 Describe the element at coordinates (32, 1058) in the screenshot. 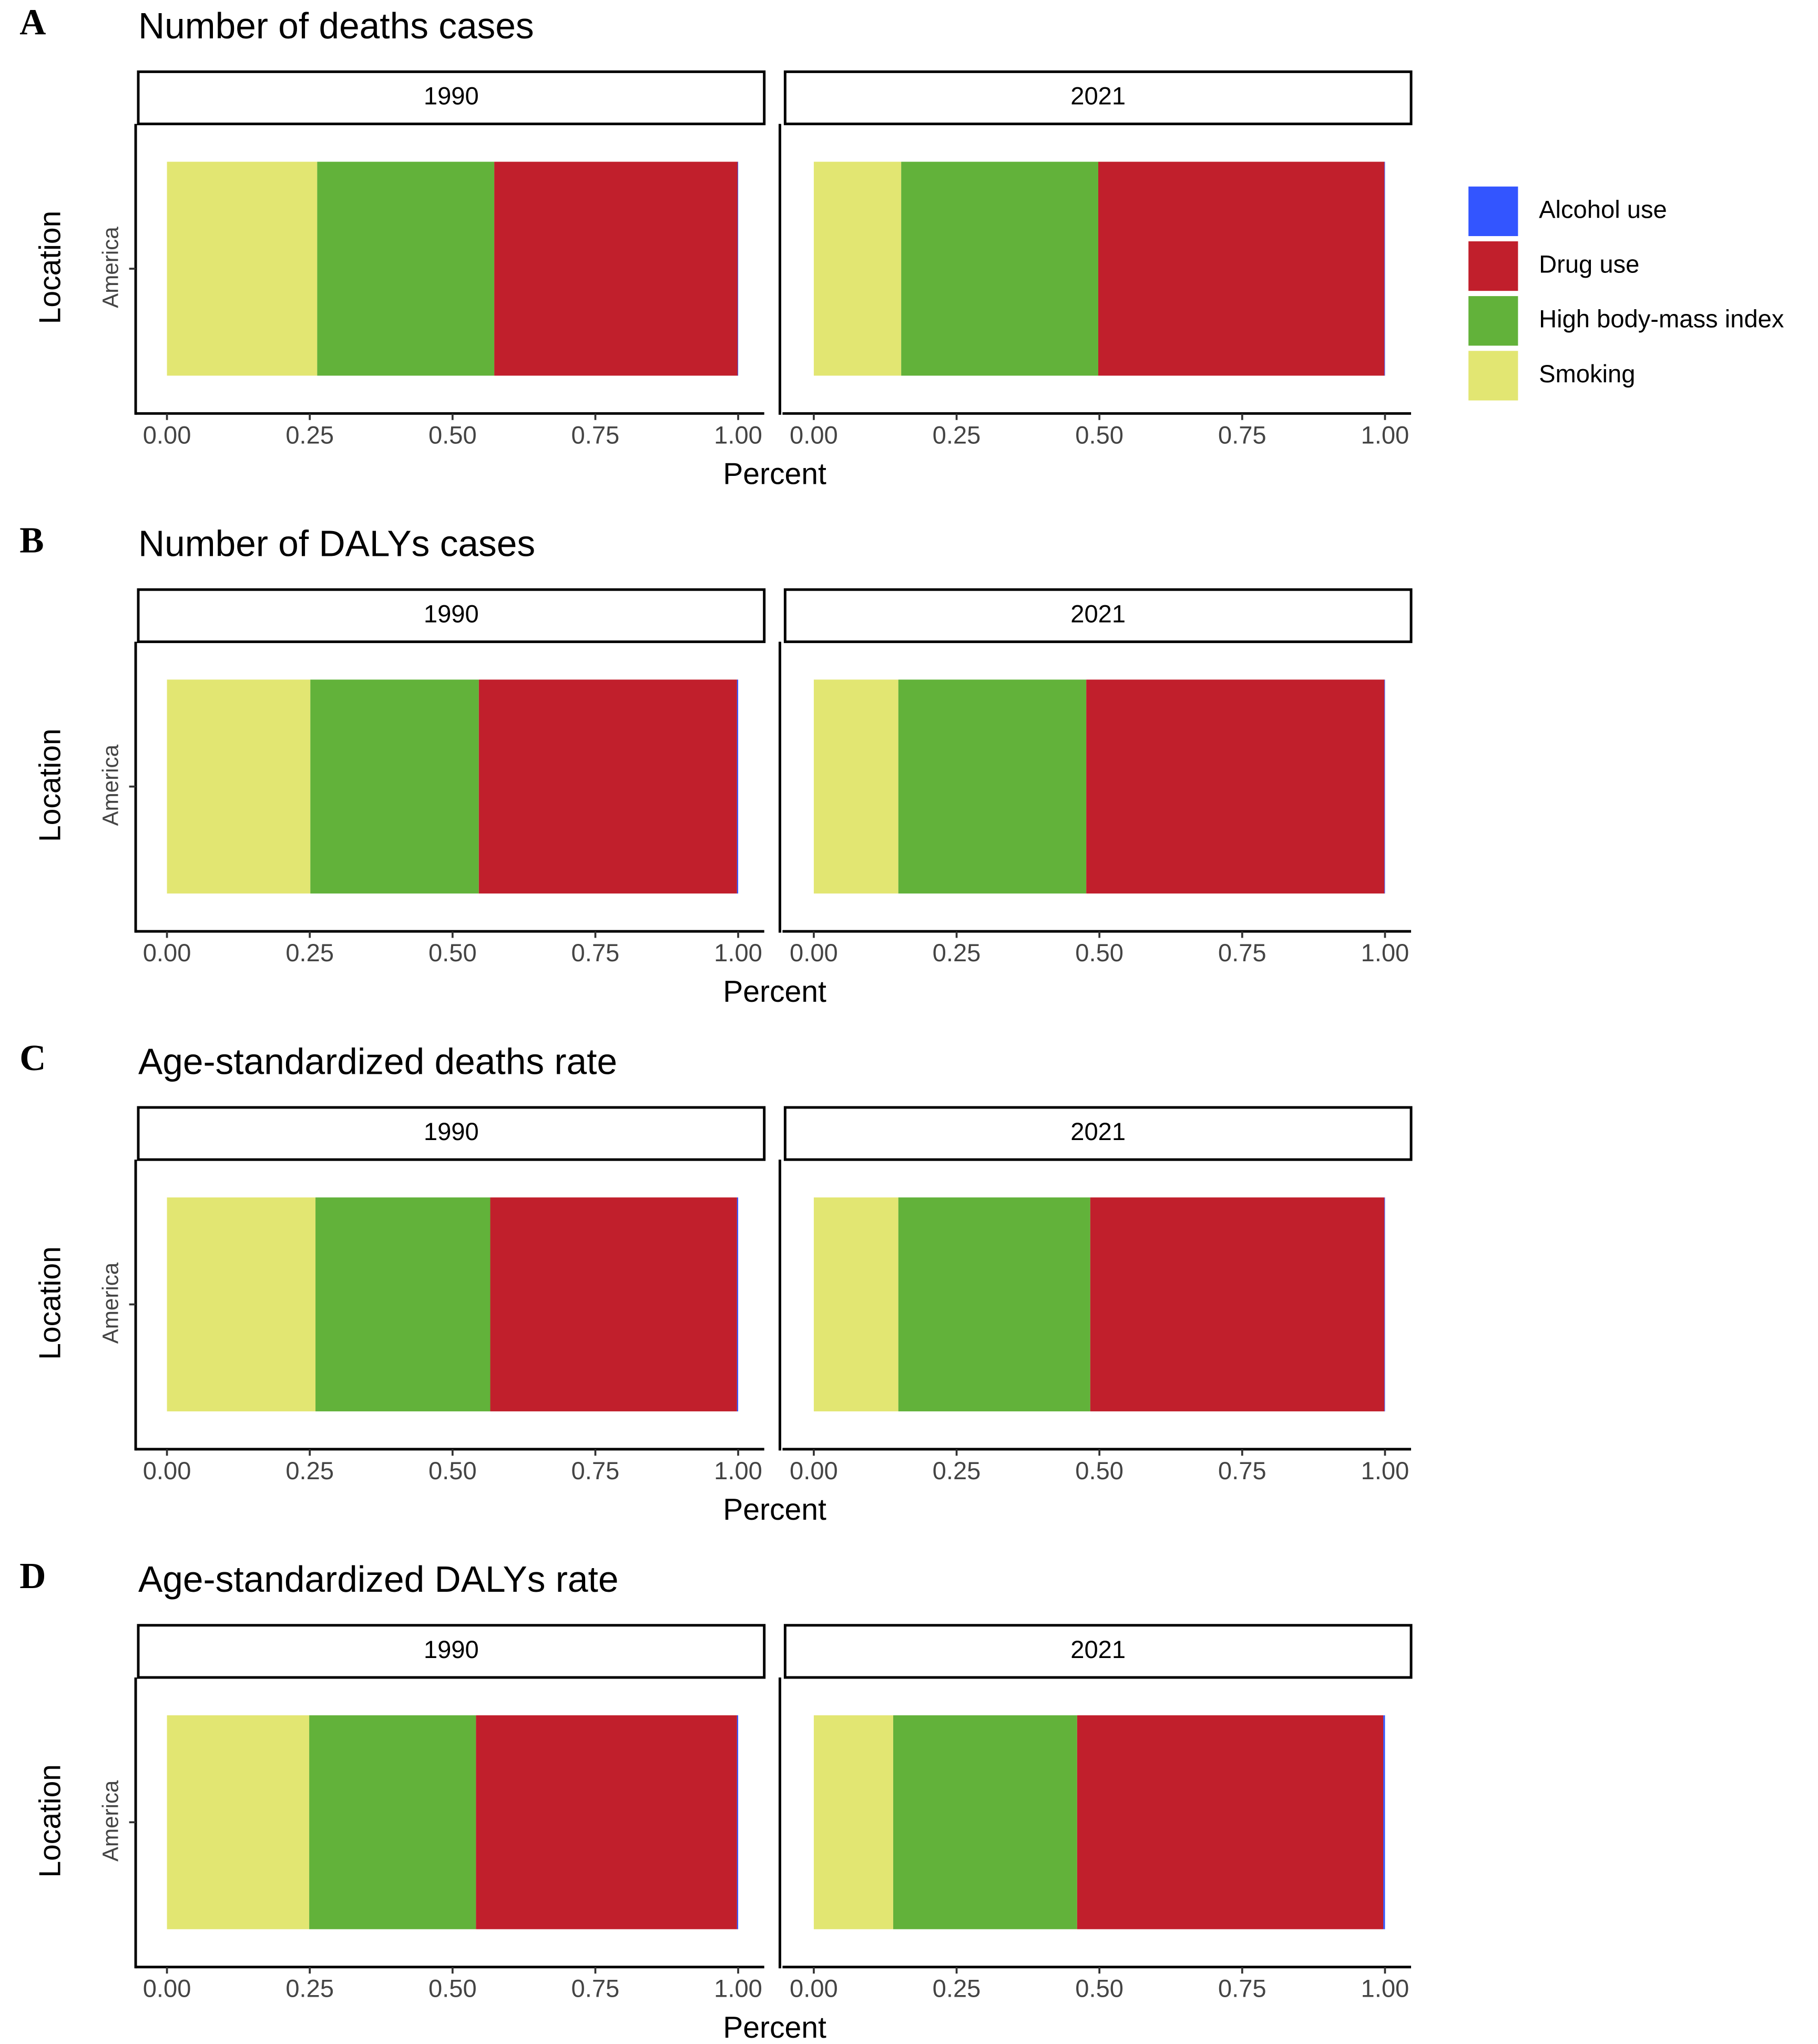

I see `panel-label: C` at that location.